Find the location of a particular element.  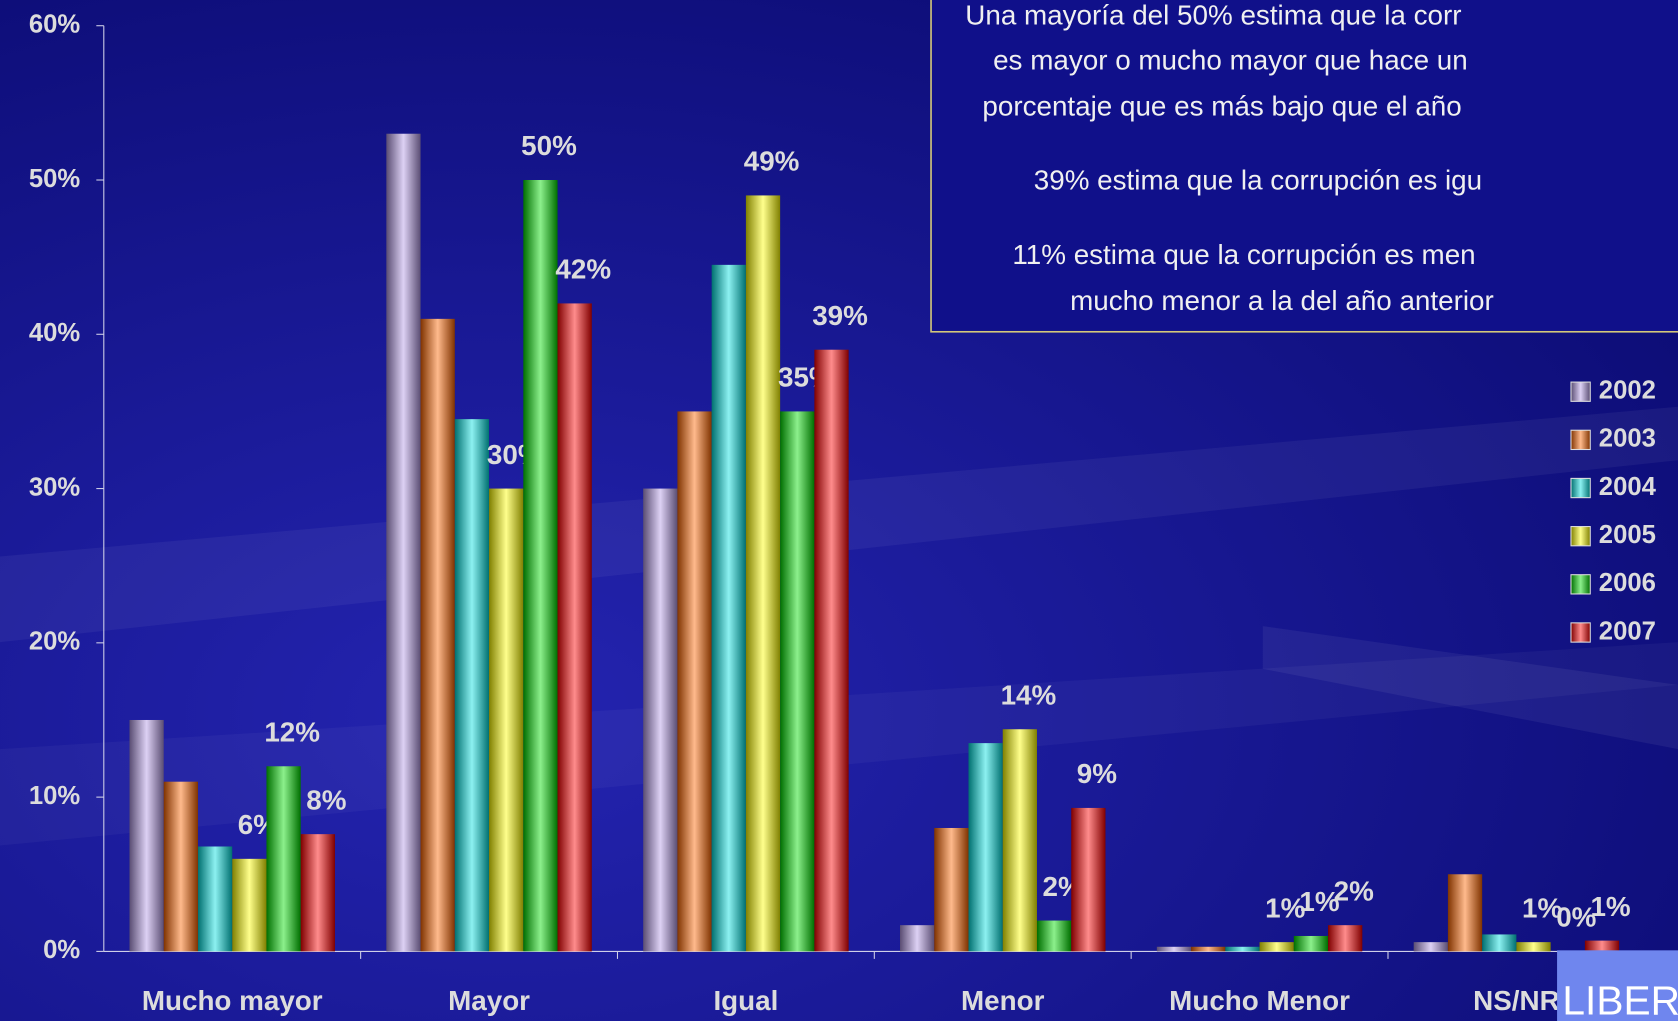

data-label: 8% is located at coordinates (326, 799).